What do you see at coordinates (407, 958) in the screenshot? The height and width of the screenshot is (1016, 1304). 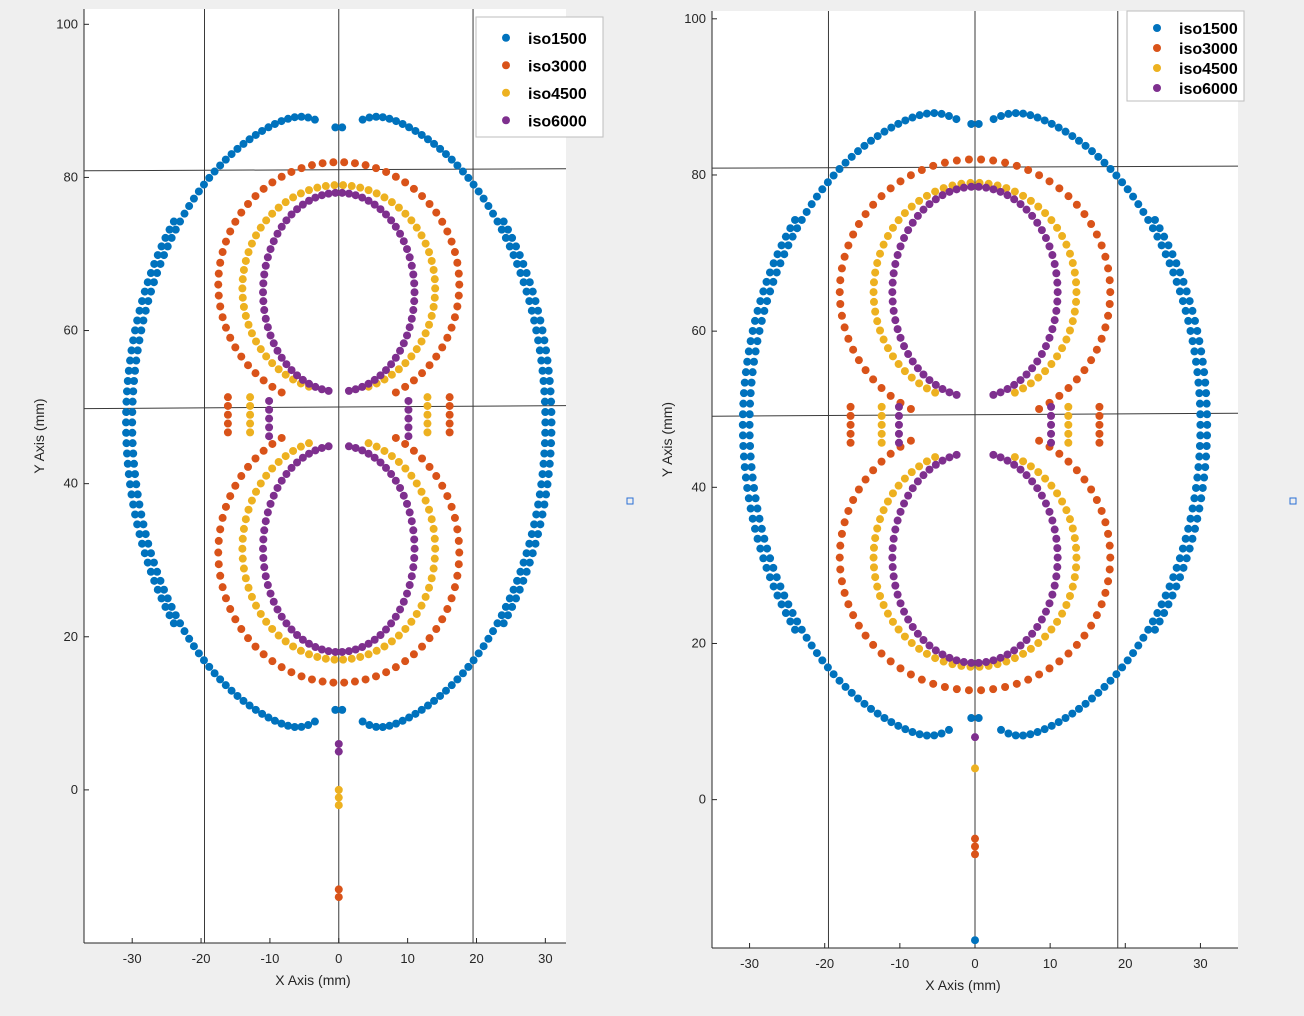 I see `x-tick-label: 10` at bounding box center [407, 958].